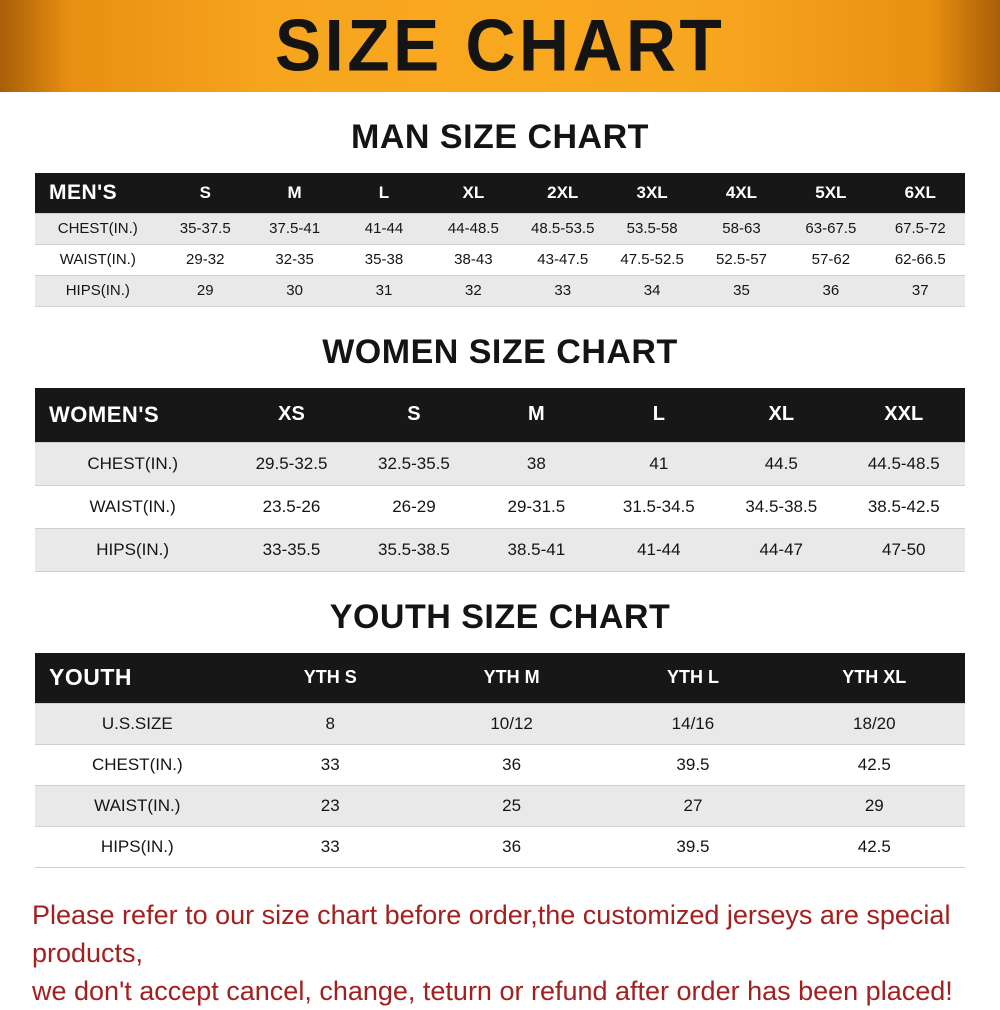  I want to click on column-header: S, so click(205, 192).